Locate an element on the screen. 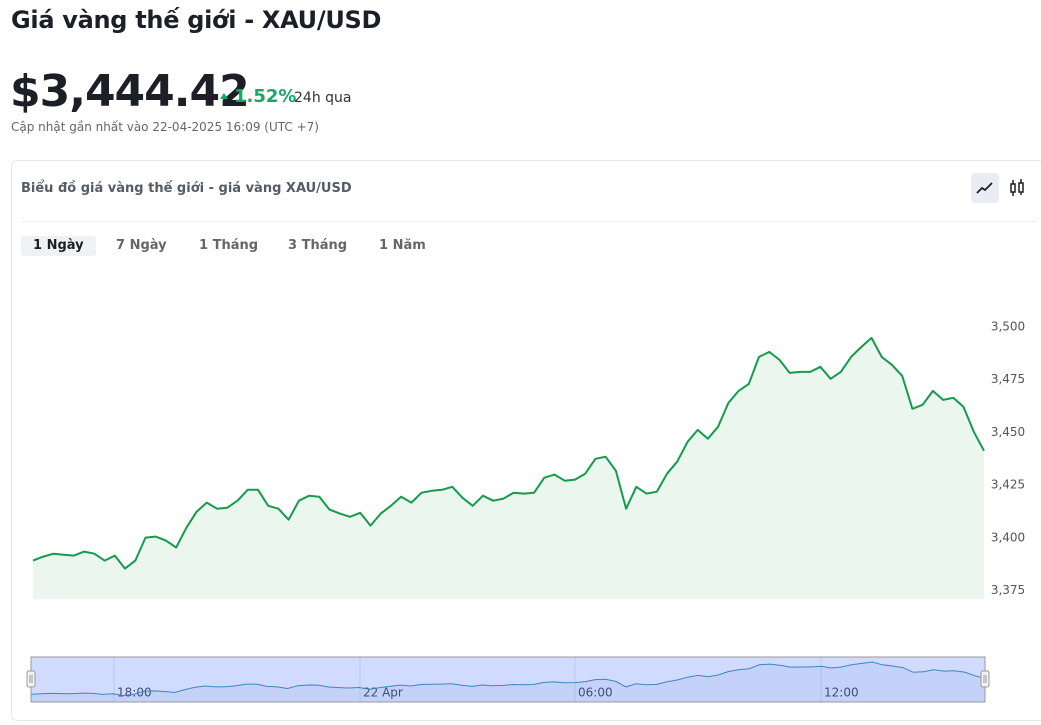 The image size is (1041, 725). page-title: Giá vàng thế giới - XAU/USD is located at coordinates (196, 20).